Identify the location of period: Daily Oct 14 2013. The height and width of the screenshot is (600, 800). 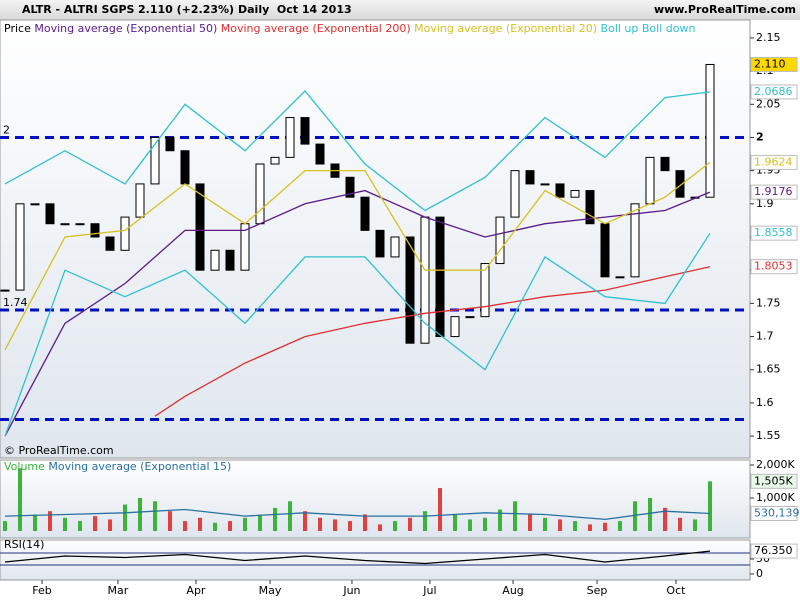
(295, 9).